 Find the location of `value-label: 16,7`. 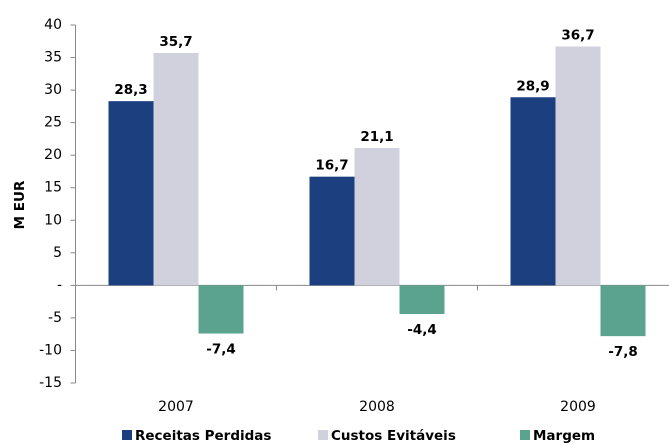

value-label: 16,7 is located at coordinates (331, 166).